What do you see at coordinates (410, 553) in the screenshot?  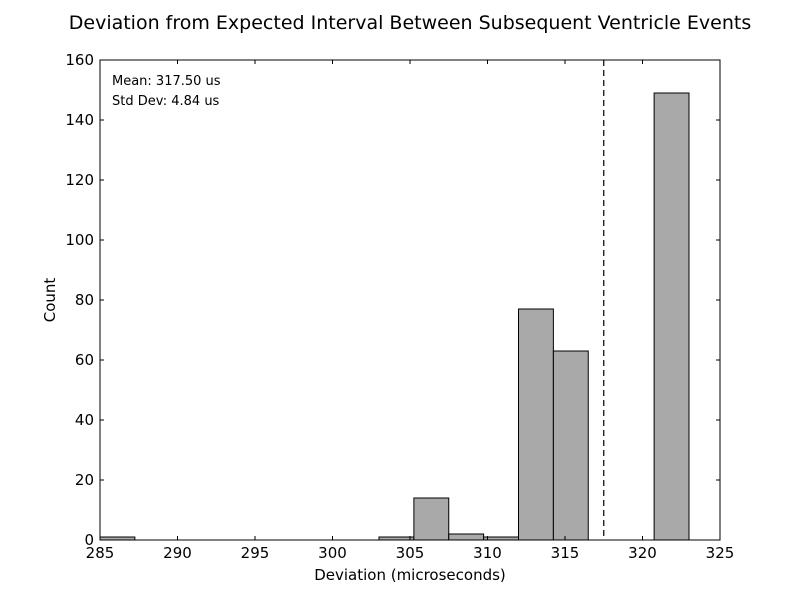 I see `x-tick-label: 305` at bounding box center [410, 553].